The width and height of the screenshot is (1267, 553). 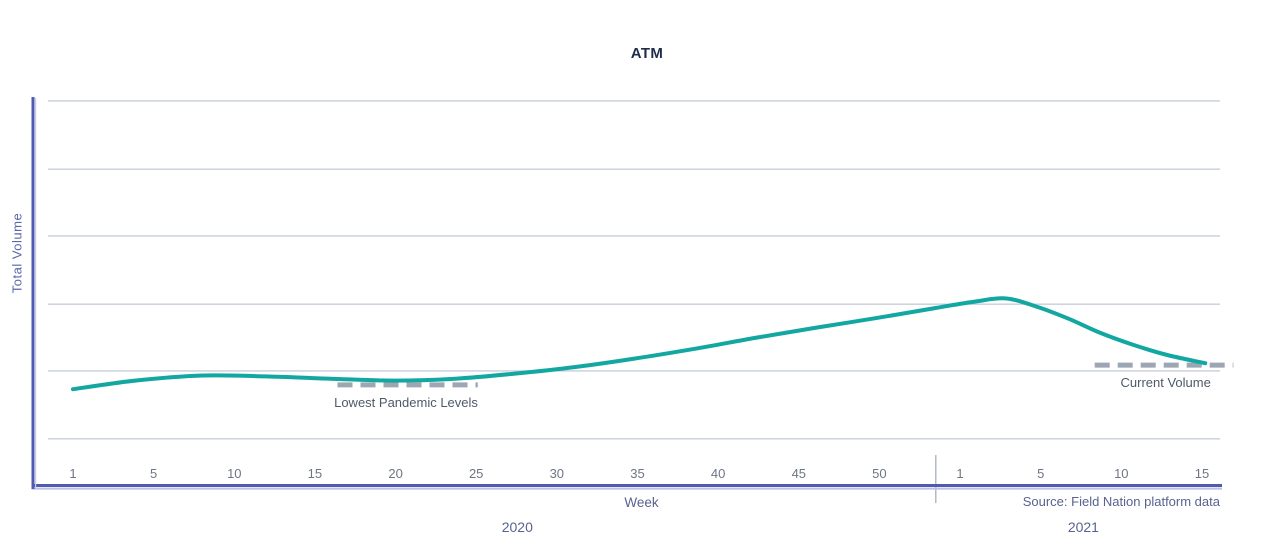 I want to click on year-label-2020: 2020, so click(x=517, y=527).